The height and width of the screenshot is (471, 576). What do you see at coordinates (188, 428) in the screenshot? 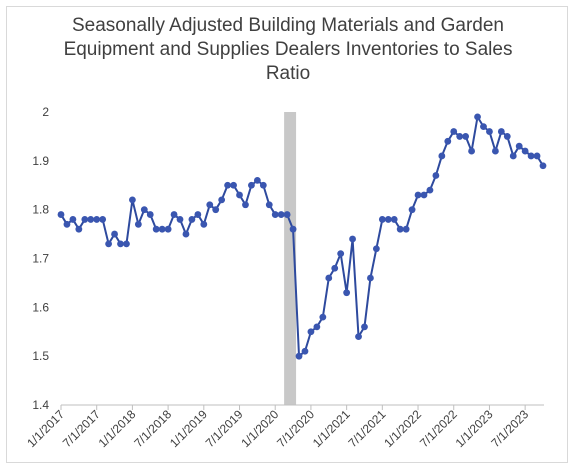
I see `x-tick-label: 1/1/2019` at bounding box center [188, 428].